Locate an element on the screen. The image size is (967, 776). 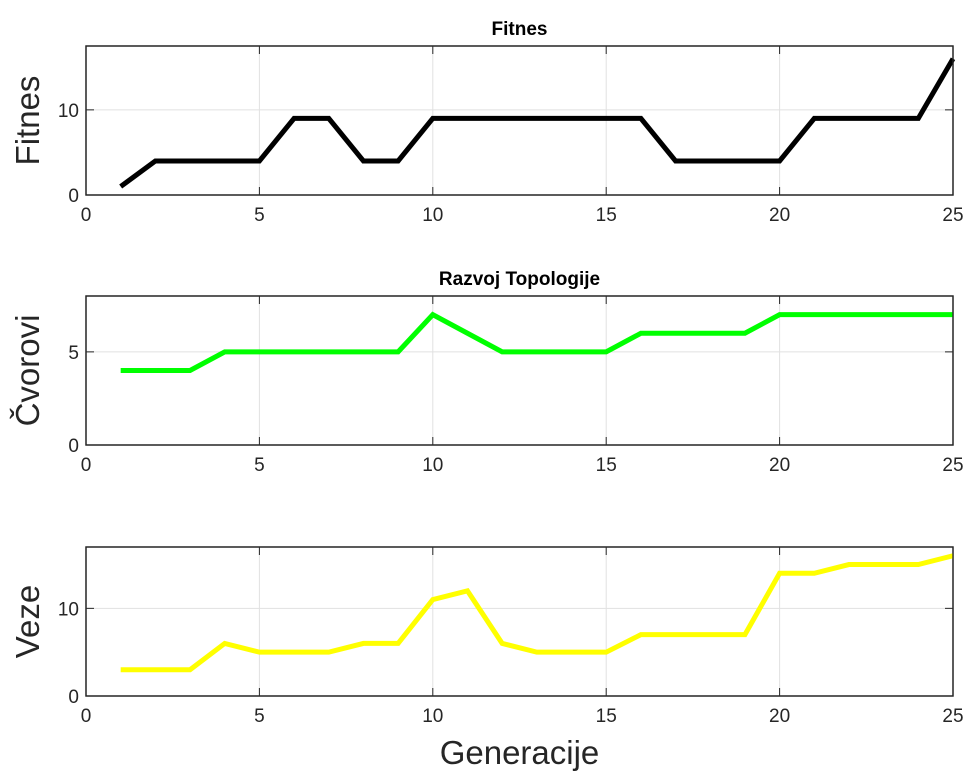
fitnes-x-tick-label: 25 is located at coordinates (952, 215).